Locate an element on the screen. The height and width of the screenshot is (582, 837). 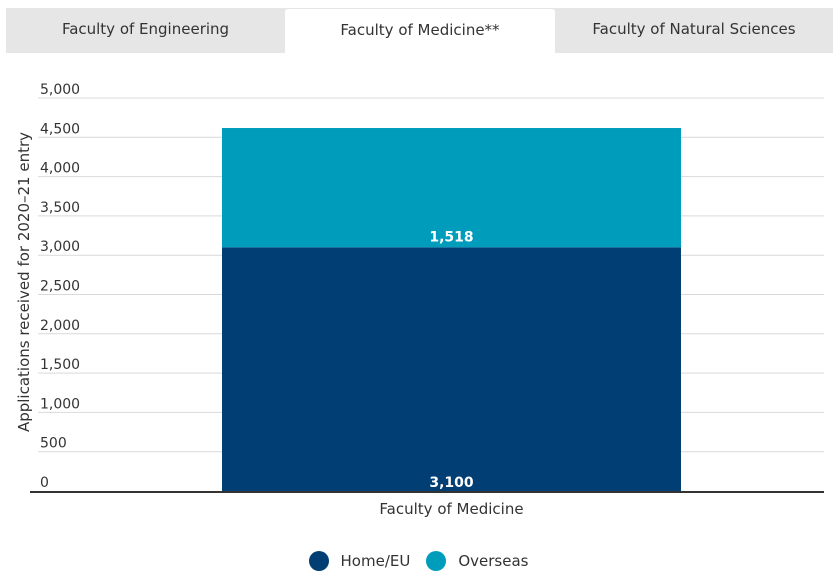
tab-faculty-of-medicine: Faculty of Medicine** is located at coordinates (420, 31).